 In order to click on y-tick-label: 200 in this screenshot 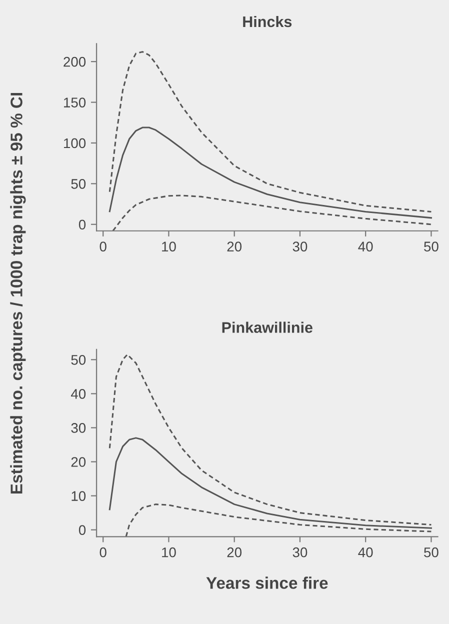, I will do `click(75, 61)`.